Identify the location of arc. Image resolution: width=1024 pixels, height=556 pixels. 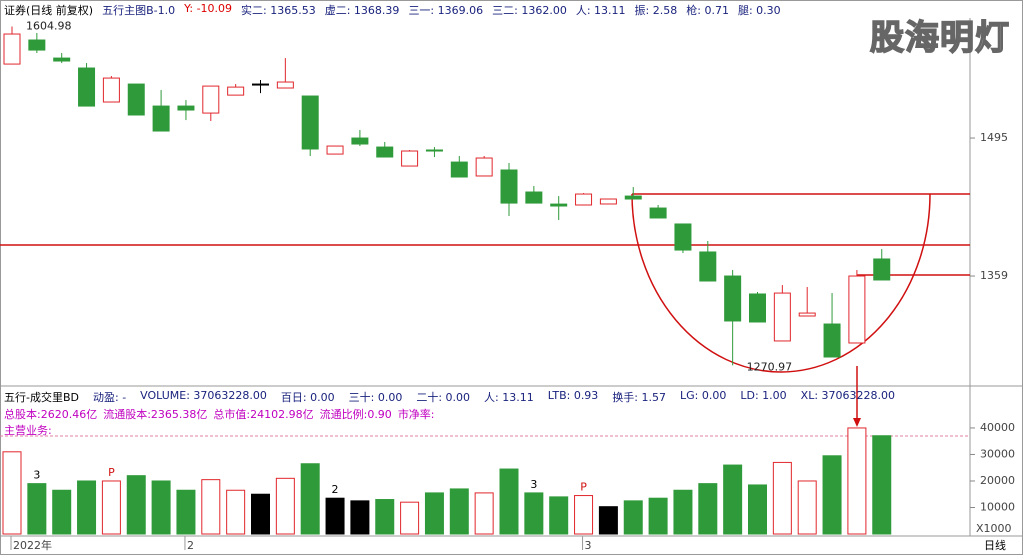
(781, 283).